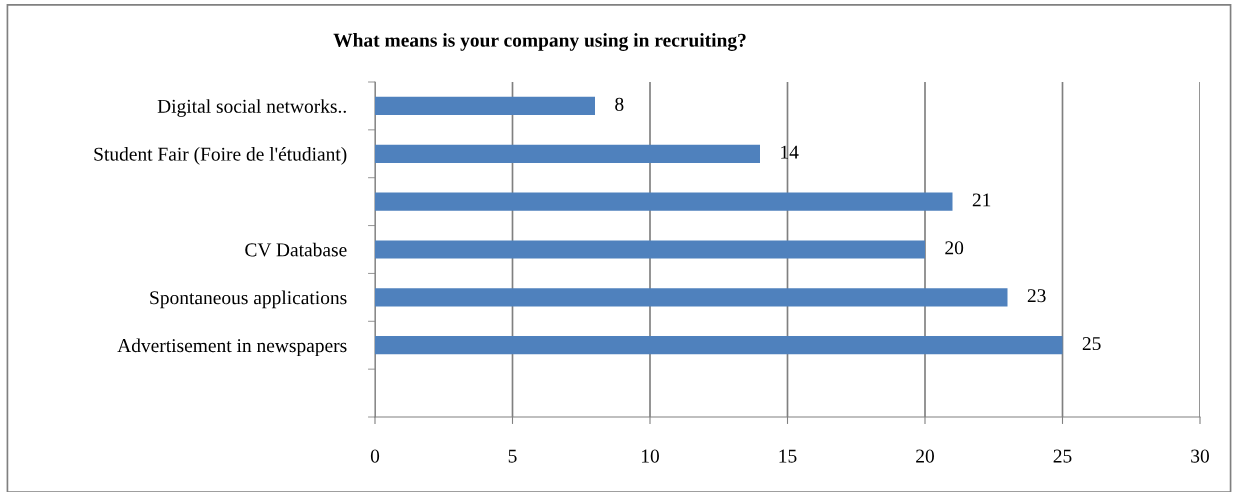 This screenshot has width=1238, height=492. Describe the element at coordinates (220, 156) in the screenshot. I see `y-tick-label: Student Fair (Foire de l'étudiant)` at that location.